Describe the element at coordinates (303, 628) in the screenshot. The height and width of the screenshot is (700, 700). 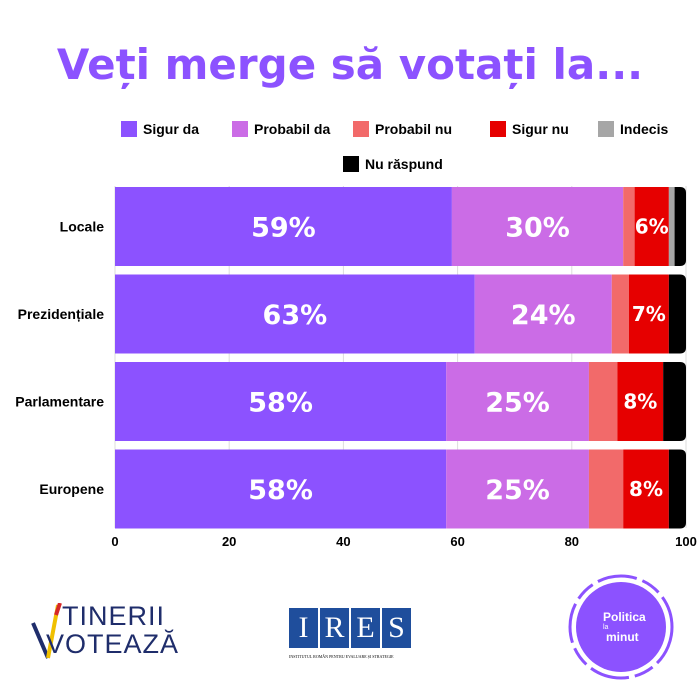
I see `ires-letter: I` at that location.